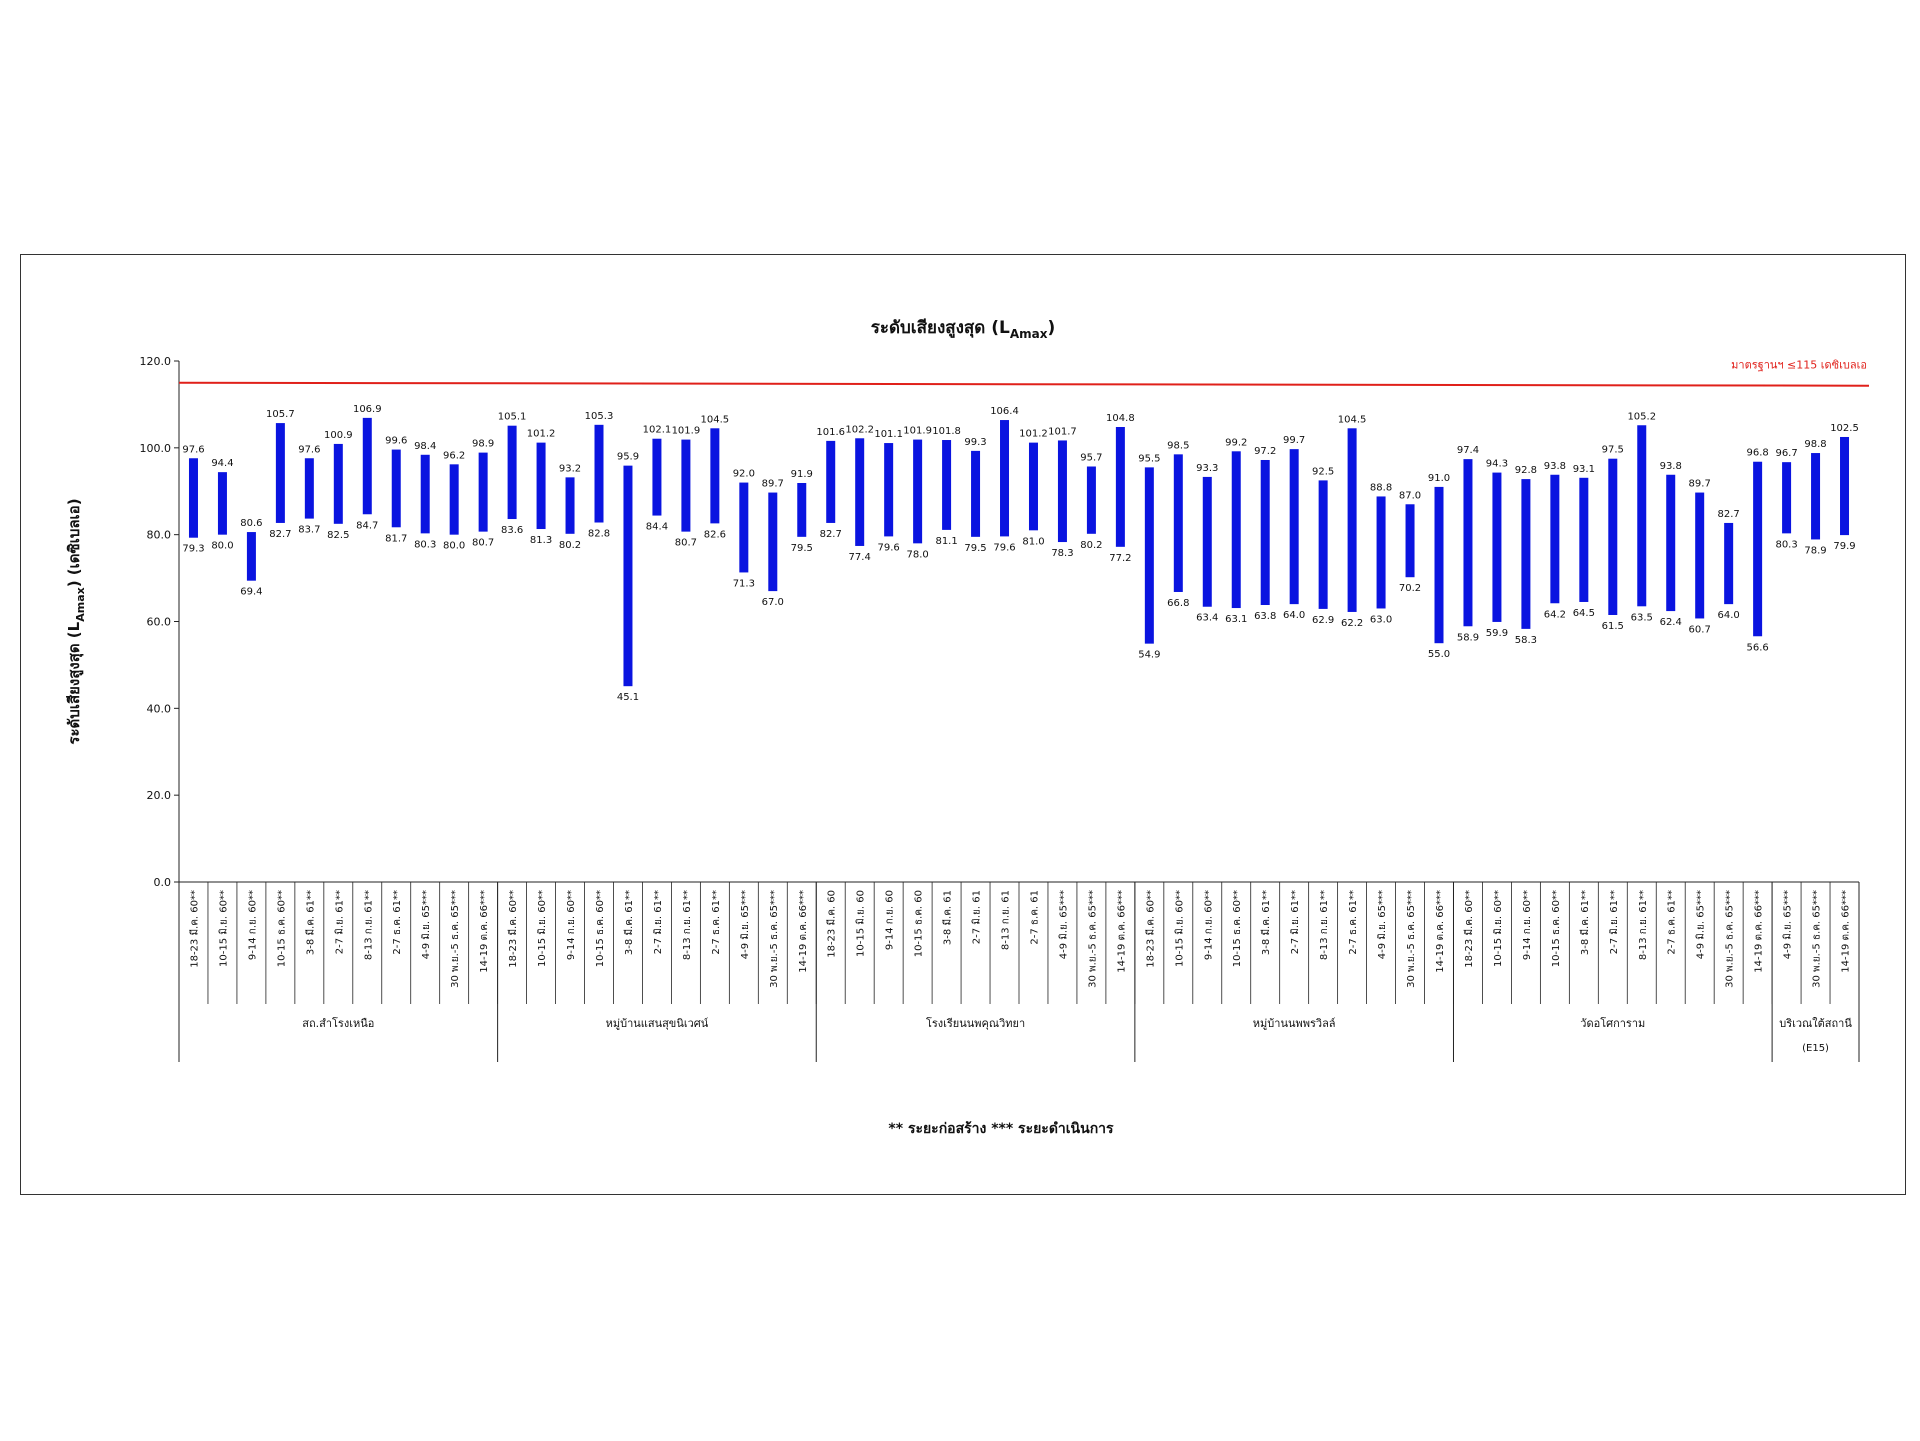 The image size is (1920, 1441). What do you see at coordinates (252, 925) in the screenshot?
I see `x-tick-label: 9-14 ก.ย. 60**` at bounding box center [252, 925].